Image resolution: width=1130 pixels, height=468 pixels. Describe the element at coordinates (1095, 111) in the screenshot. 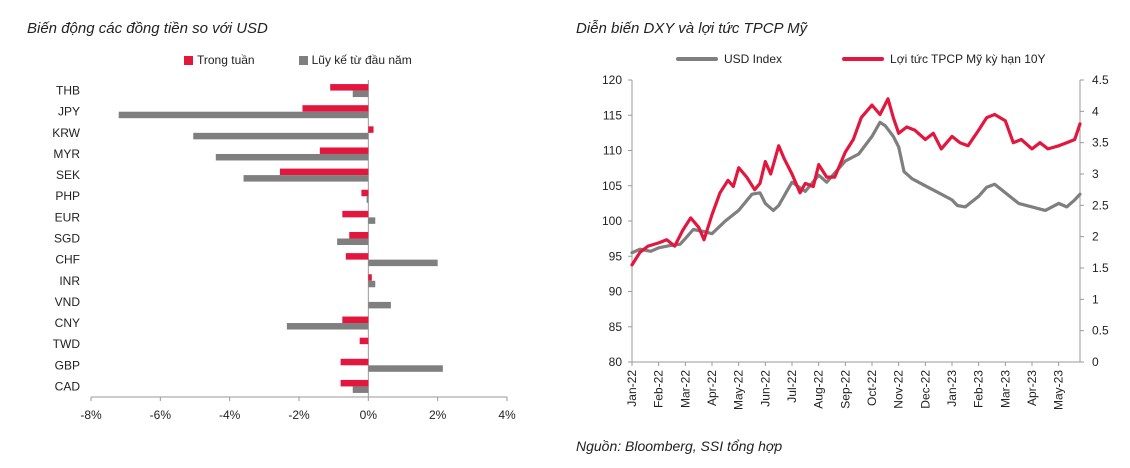

I see `right-y-tick-label: 4` at that location.